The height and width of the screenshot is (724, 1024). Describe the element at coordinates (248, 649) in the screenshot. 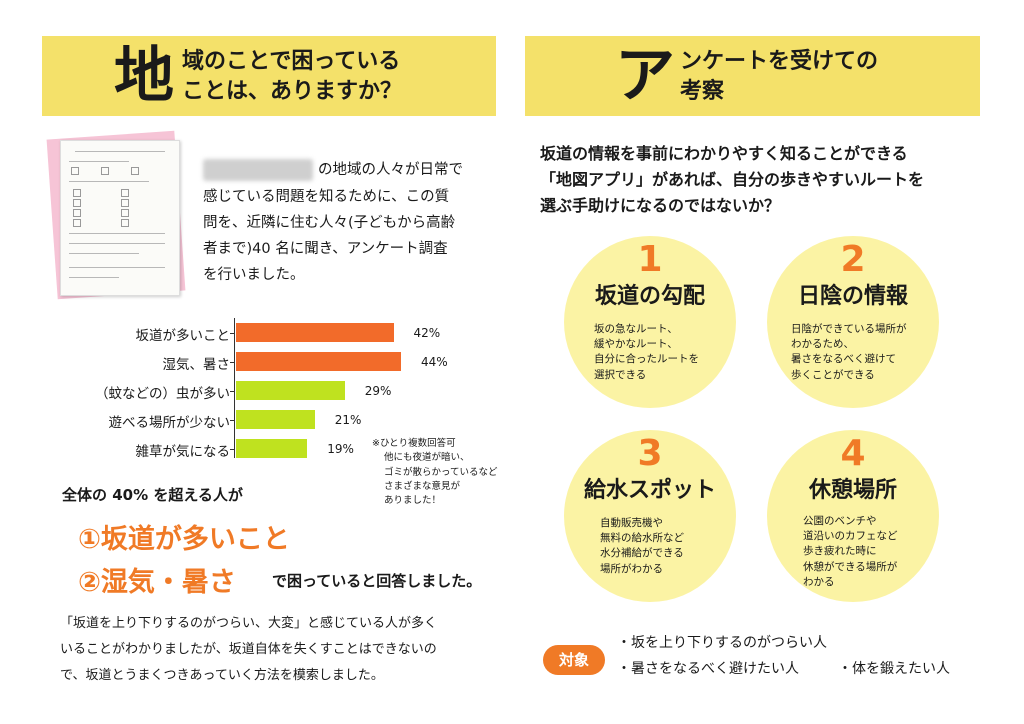

I see `conclusion-line-2: いることがわかりましたが、坂道自体を失くすことはできないの` at that location.